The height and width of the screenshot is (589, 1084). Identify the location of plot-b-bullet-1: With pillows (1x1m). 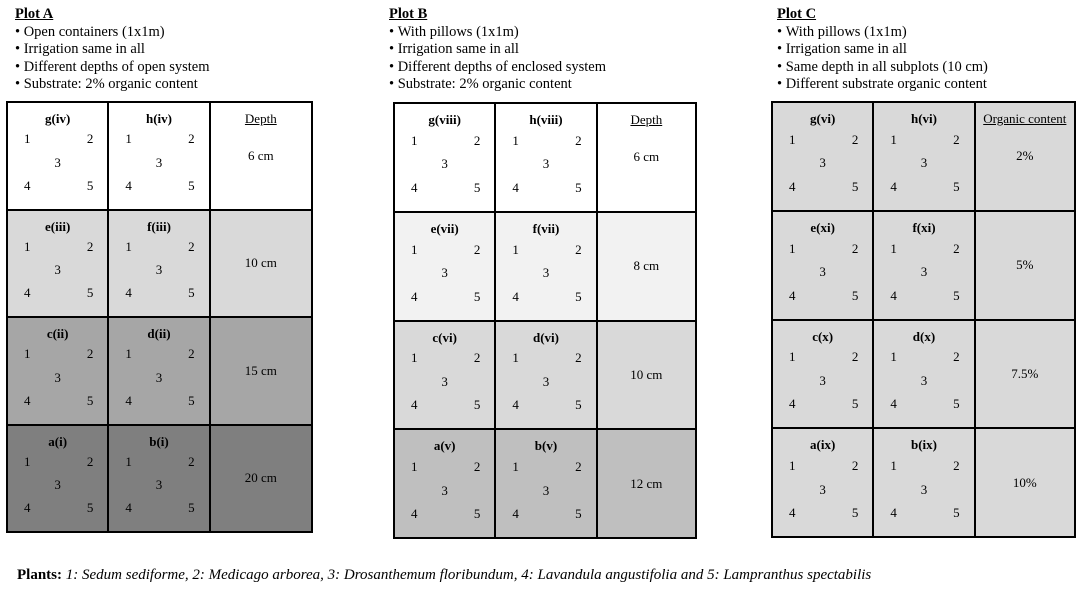
(497, 33).